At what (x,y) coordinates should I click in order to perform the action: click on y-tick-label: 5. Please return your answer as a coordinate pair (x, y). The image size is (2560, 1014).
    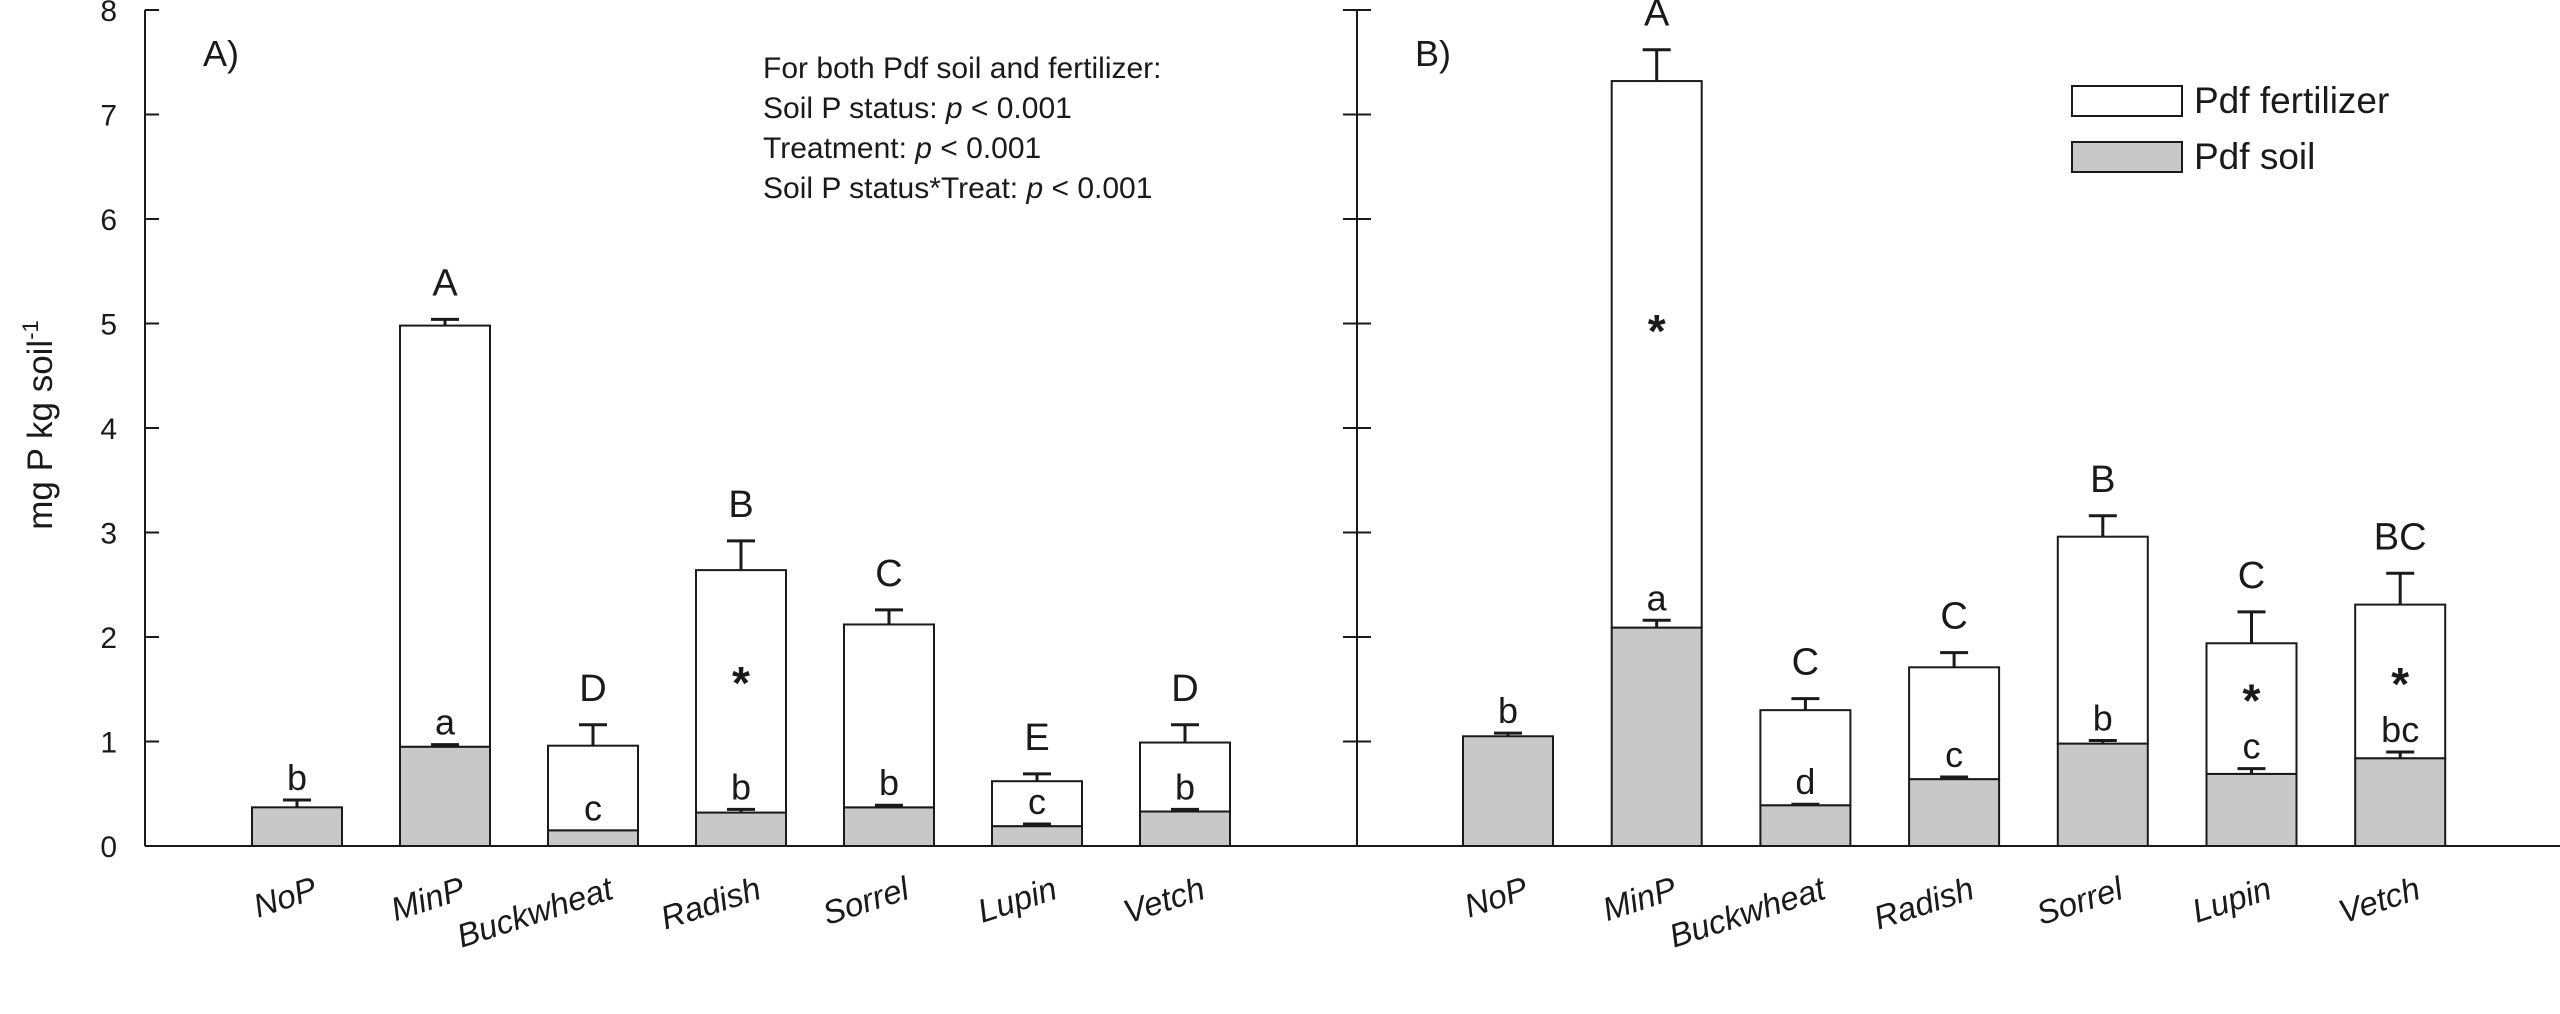
    Looking at the image, I should click on (108, 325).